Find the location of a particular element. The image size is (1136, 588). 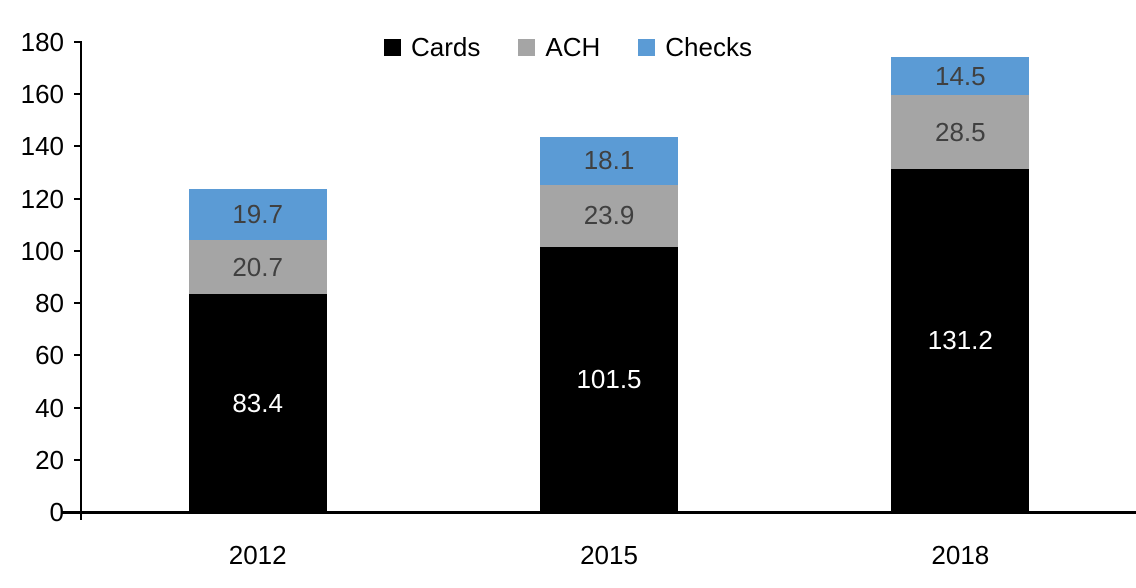

bar-segment-ach-2012: 20.7 is located at coordinates (257, 267).